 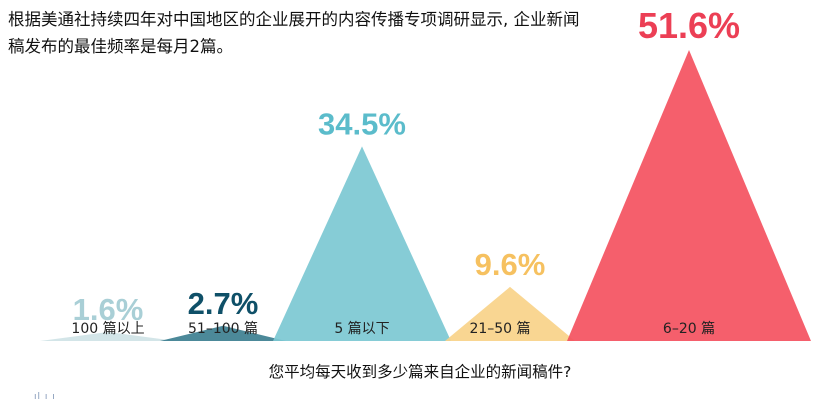 What do you see at coordinates (223, 303) in the screenshot?
I see `value-label-2: 2.7%` at bounding box center [223, 303].